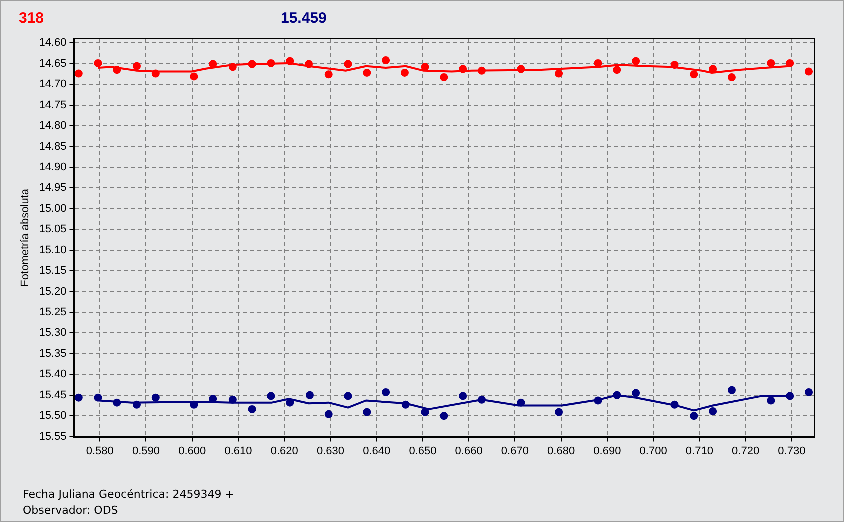  Describe the element at coordinates (192, 451) in the screenshot. I see `x-tick-label: 0.600` at that location.